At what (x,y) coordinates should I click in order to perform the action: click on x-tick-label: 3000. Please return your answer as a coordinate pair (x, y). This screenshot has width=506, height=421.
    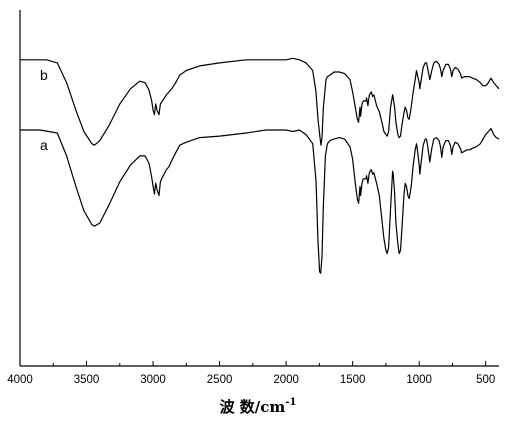
    Looking at the image, I should click on (153, 380).